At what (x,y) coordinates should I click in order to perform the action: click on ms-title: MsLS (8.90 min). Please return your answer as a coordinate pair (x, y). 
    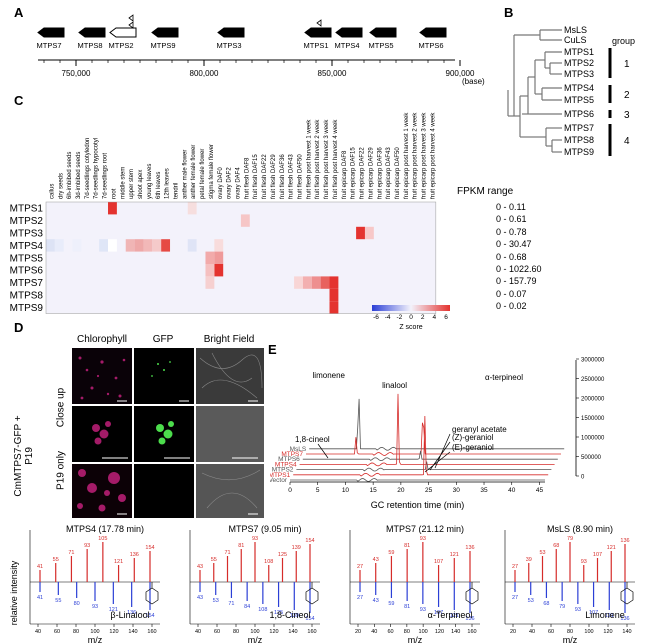
    Looking at the image, I should click on (580, 529).